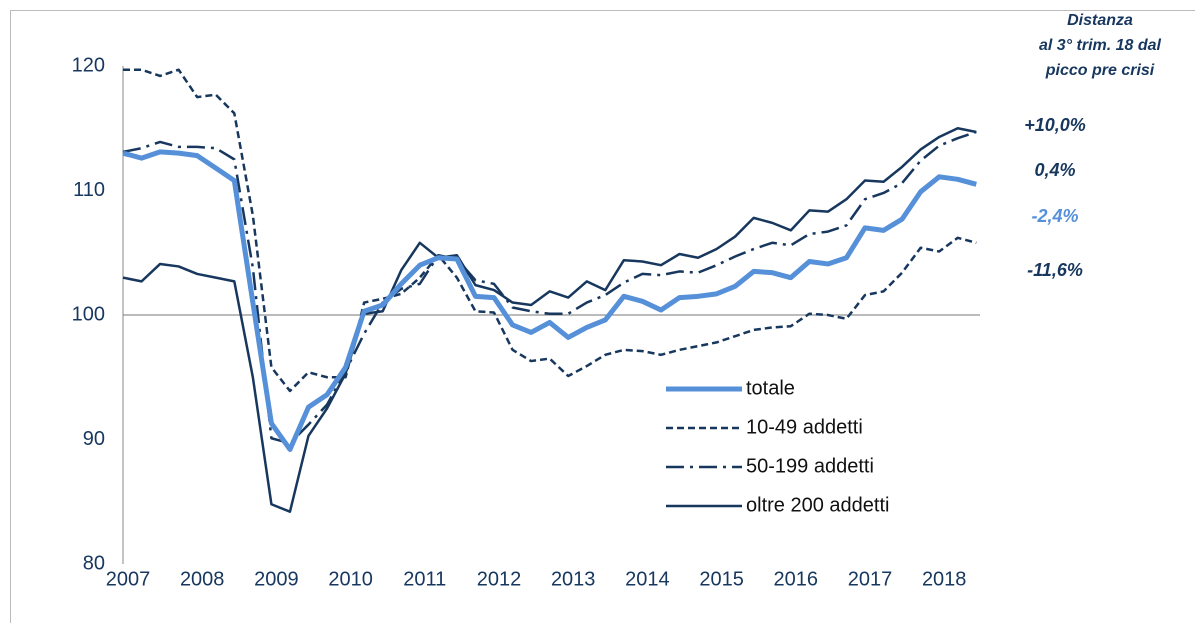 This screenshot has width=1195, height=623. Describe the element at coordinates (94, 439) in the screenshot. I see `y-tick-label: 90` at that location.